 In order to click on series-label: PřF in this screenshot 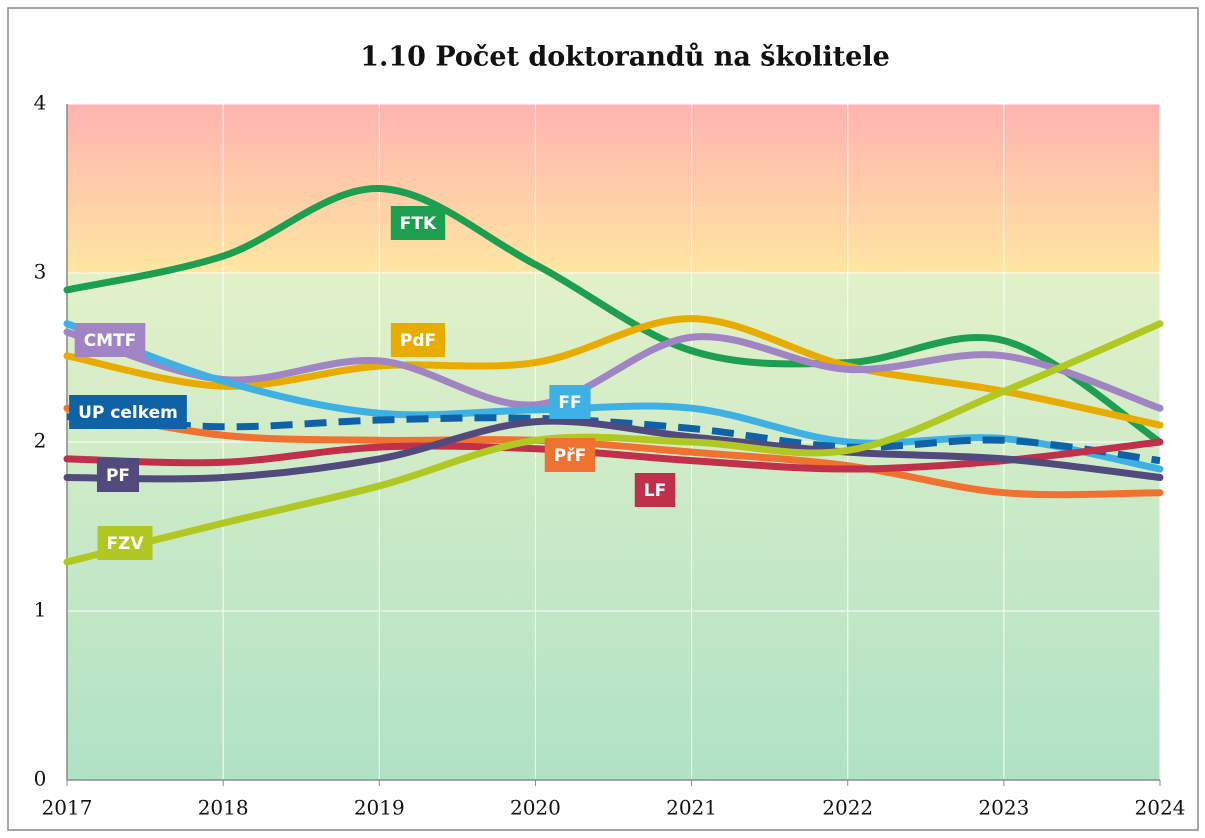, I will do `click(570, 456)`.